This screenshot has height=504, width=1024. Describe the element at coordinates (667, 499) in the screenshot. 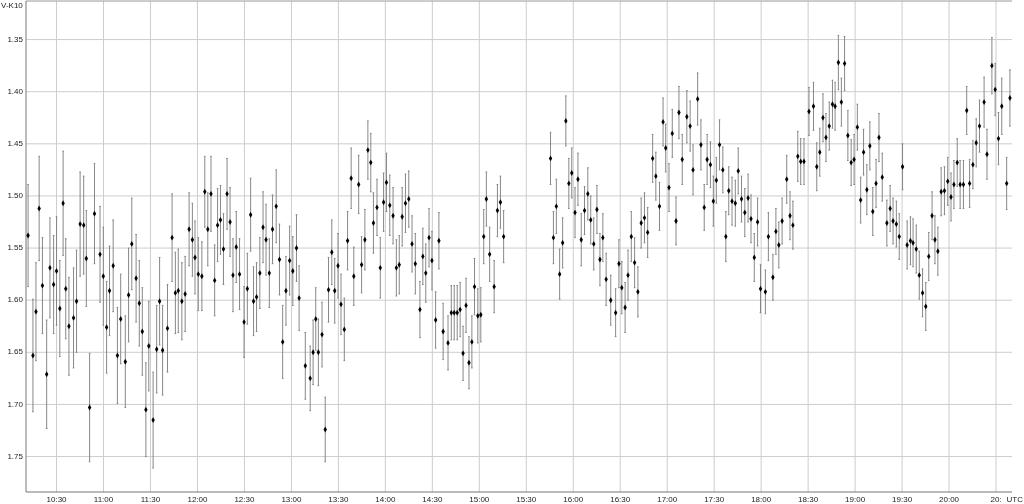

I see `x-tick-label: 17:00` at that location.